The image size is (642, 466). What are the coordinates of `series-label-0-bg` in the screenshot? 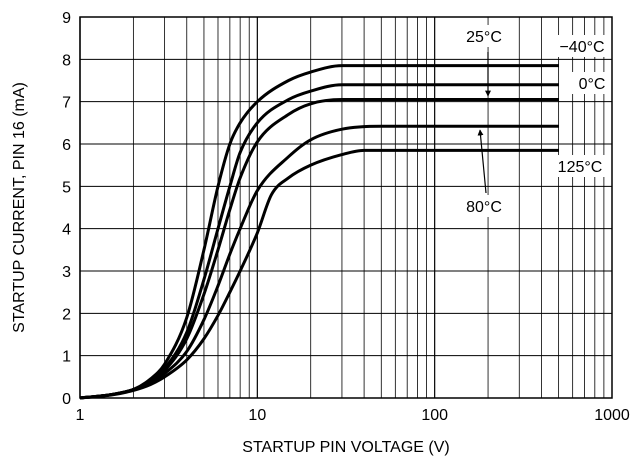 It's located at (592, 83).